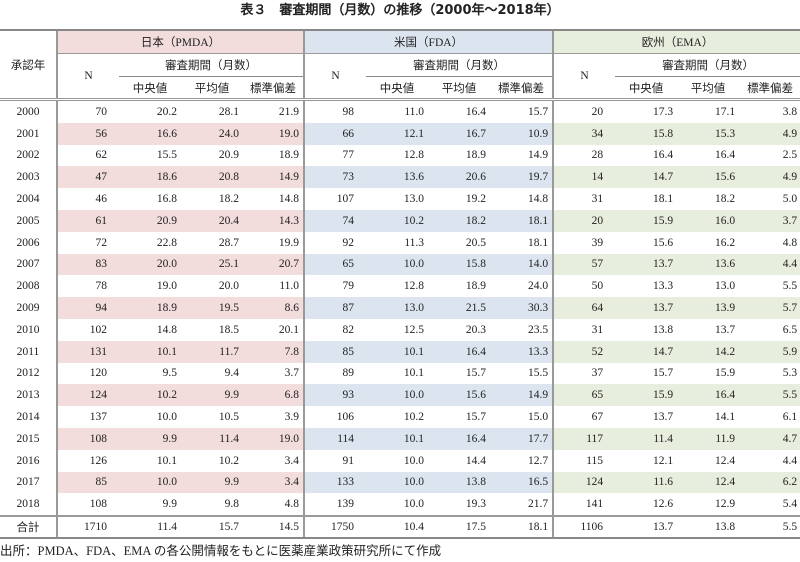  What do you see at coordinates (150, 308) in the screenshot?
I see `median-japan-cell: 18.9` at bounding box center [150, 308].